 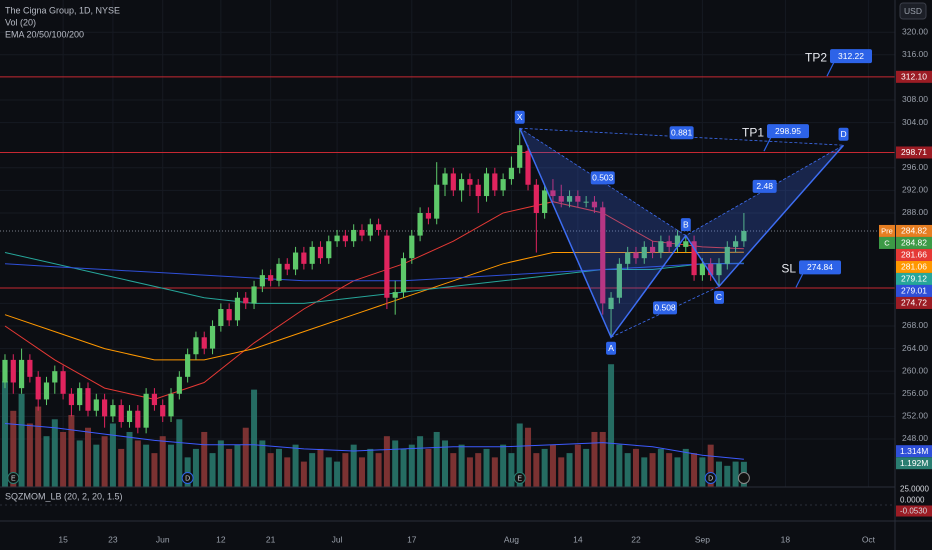 What do you see at coordinates (337, 539) in the screenshot?
I see `x-tick-label: Jul` at bounding box center [337, 539].